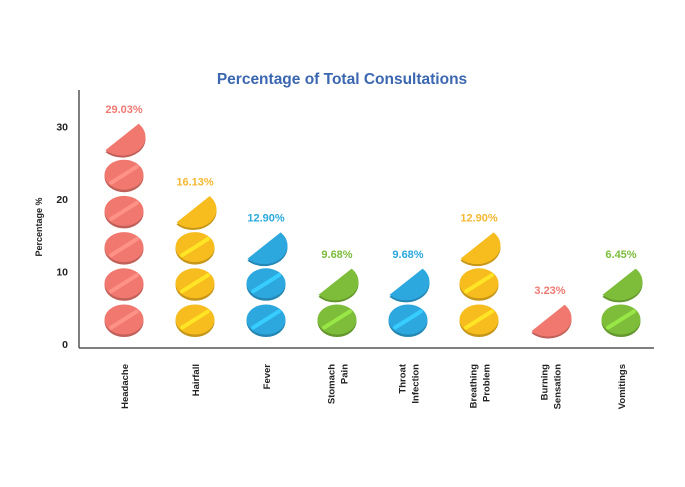 The height and width of the screenshot is (487, 685). What do you see at coordinates (549, 291) in the screenshot?
I see `value-label: 3.23%` at bounding box center [549, 291].